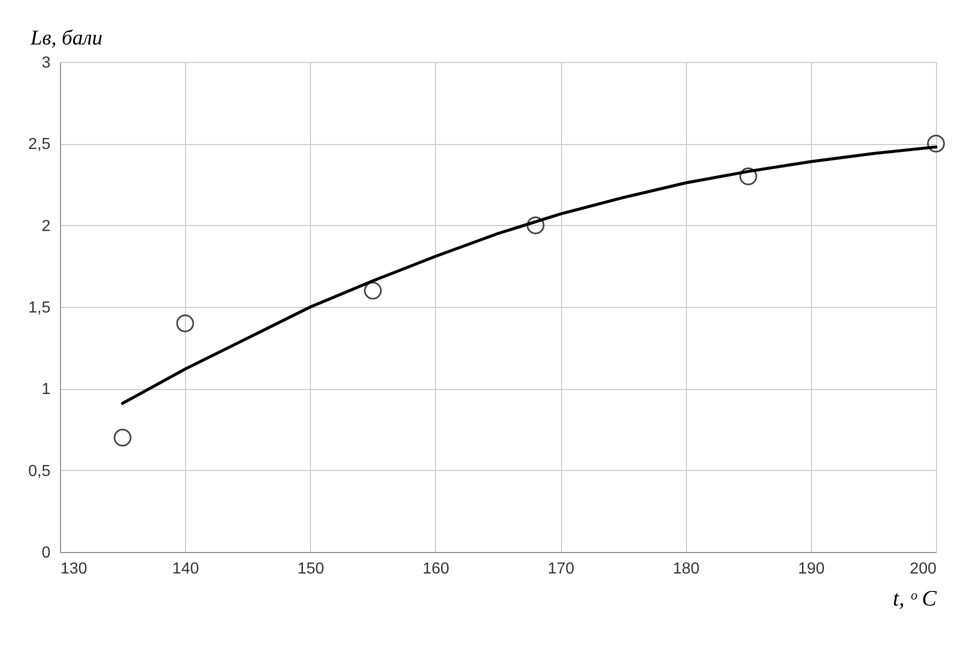 The height and width of the screenshot is (652, 971). What do you see at coordinates (923, 569) in the screenshot?
I see `x-tick-label: 200` at bounding box center [923, 569].